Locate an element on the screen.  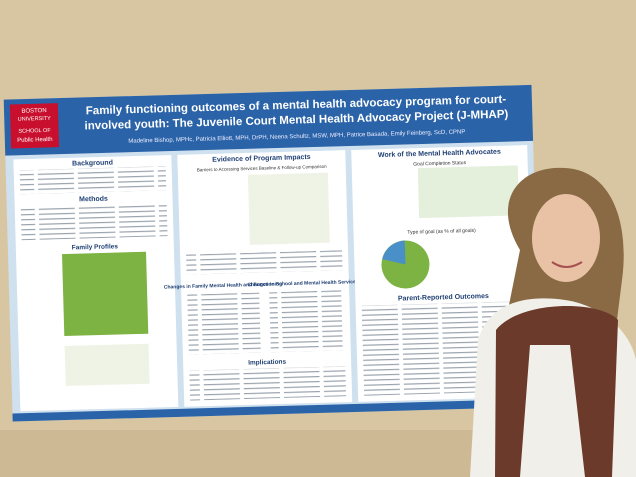
poster-footer is located at coordinates (276, 410).